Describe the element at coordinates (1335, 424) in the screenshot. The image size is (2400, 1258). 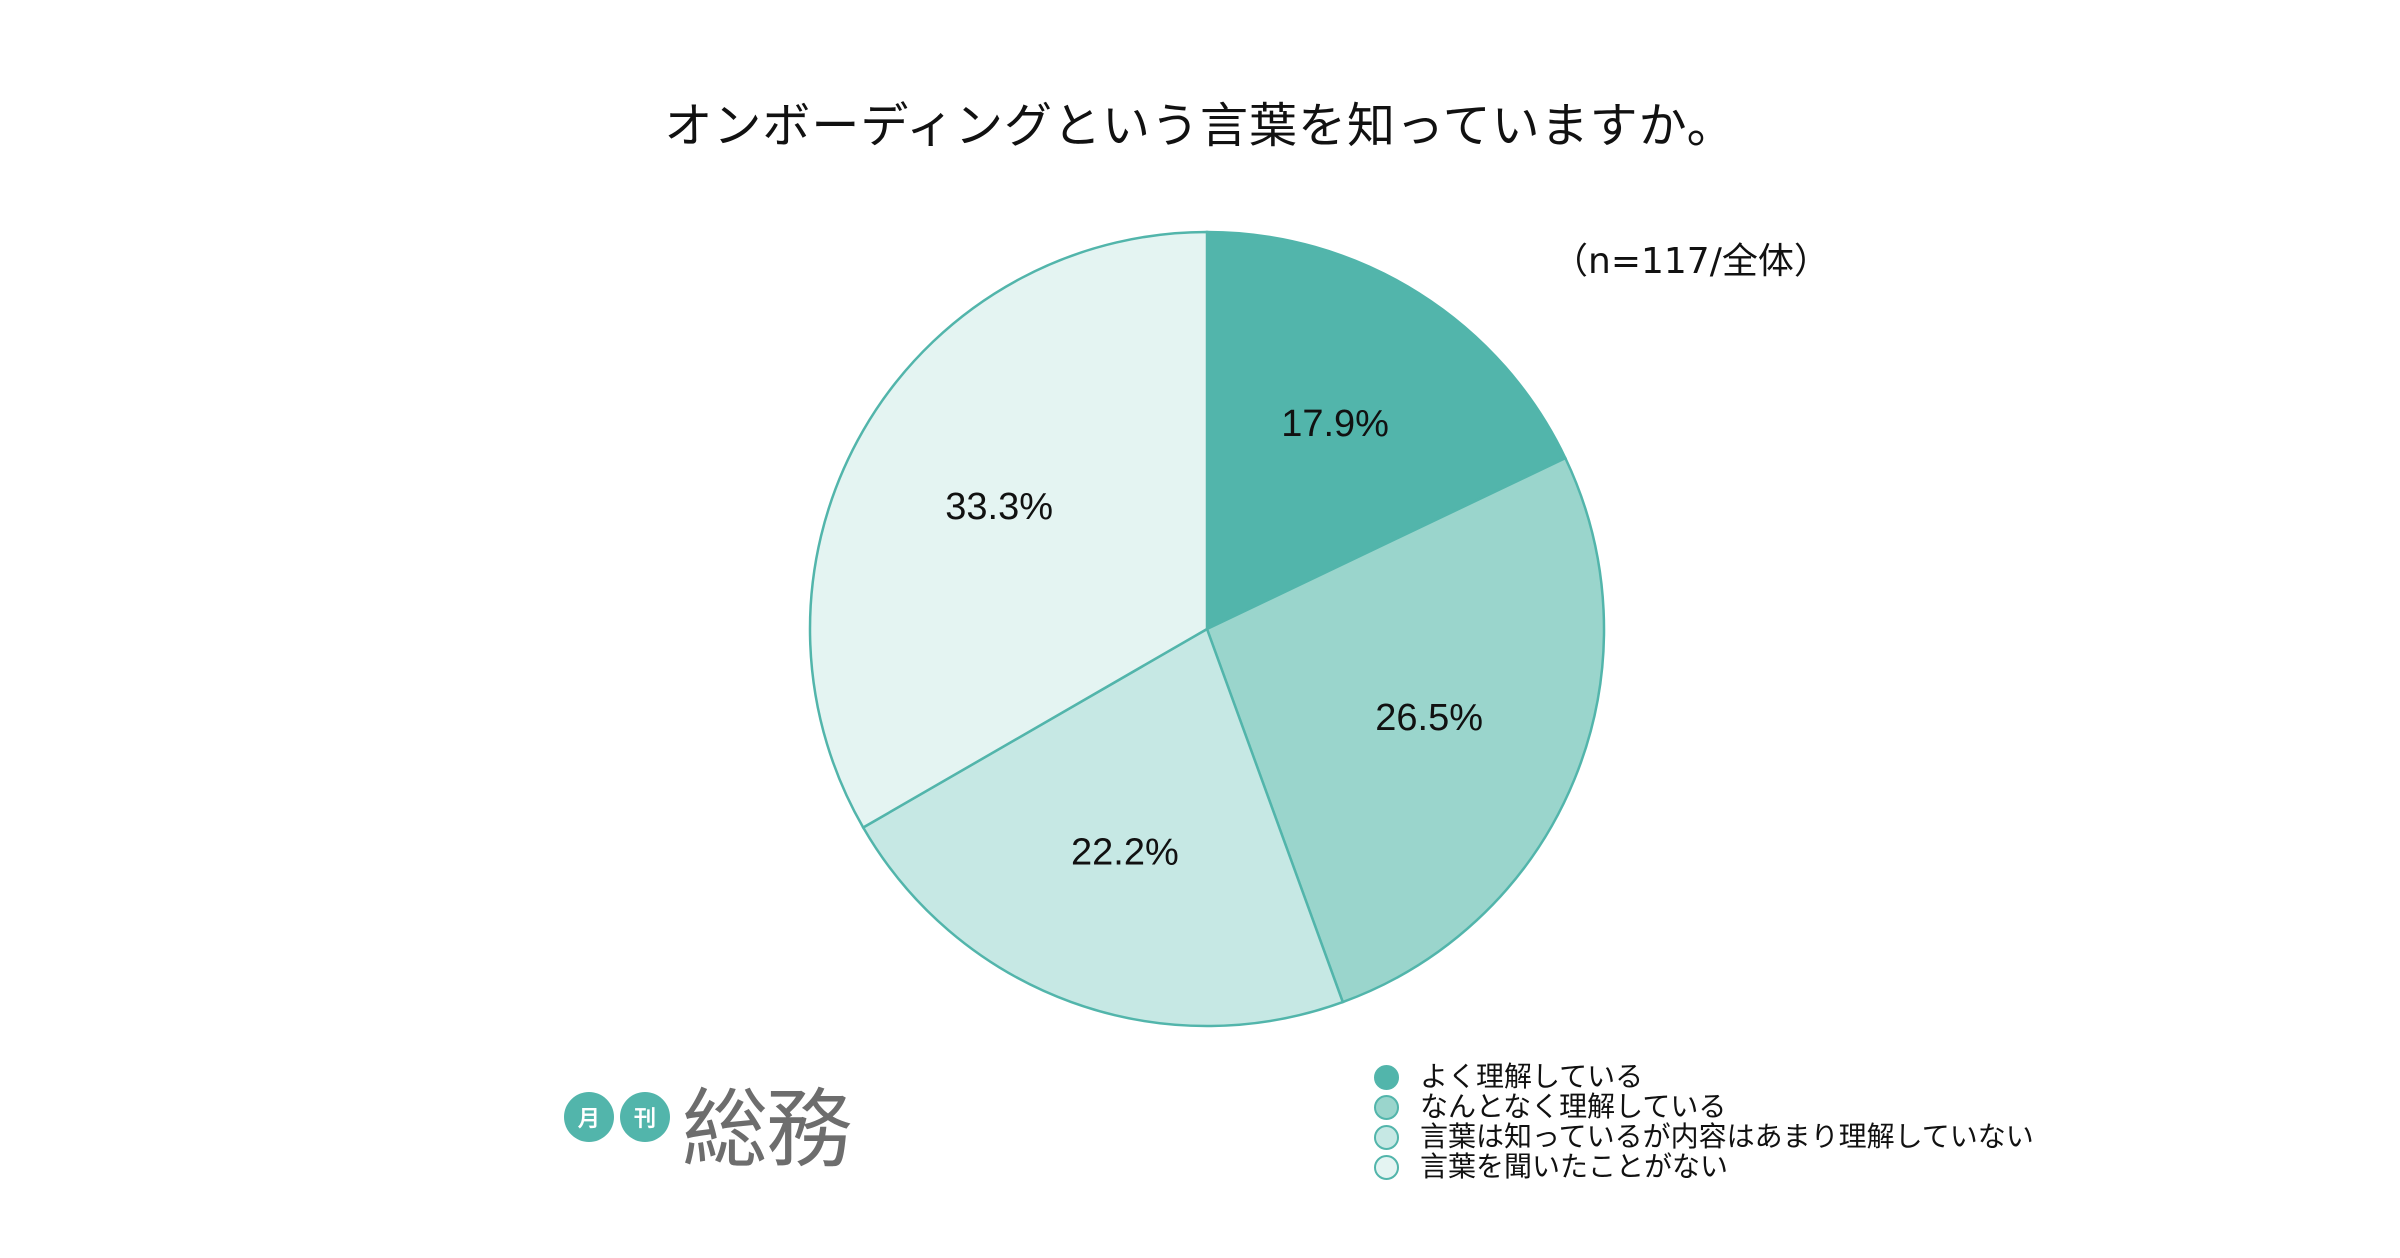
I see `slice-value-label: 17.9%` at that location.